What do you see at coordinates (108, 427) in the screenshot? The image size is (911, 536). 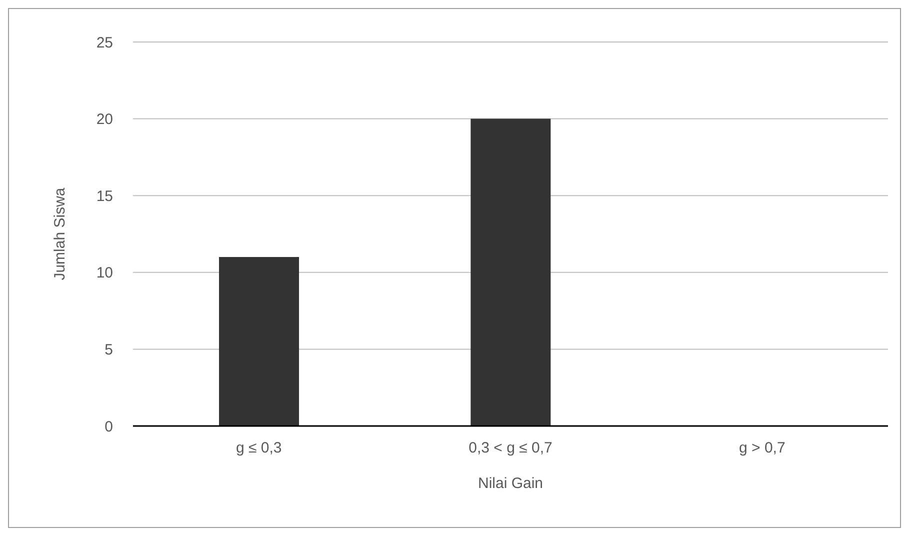 I see `y-tick-label: 0` at bounding box center [108, 427].